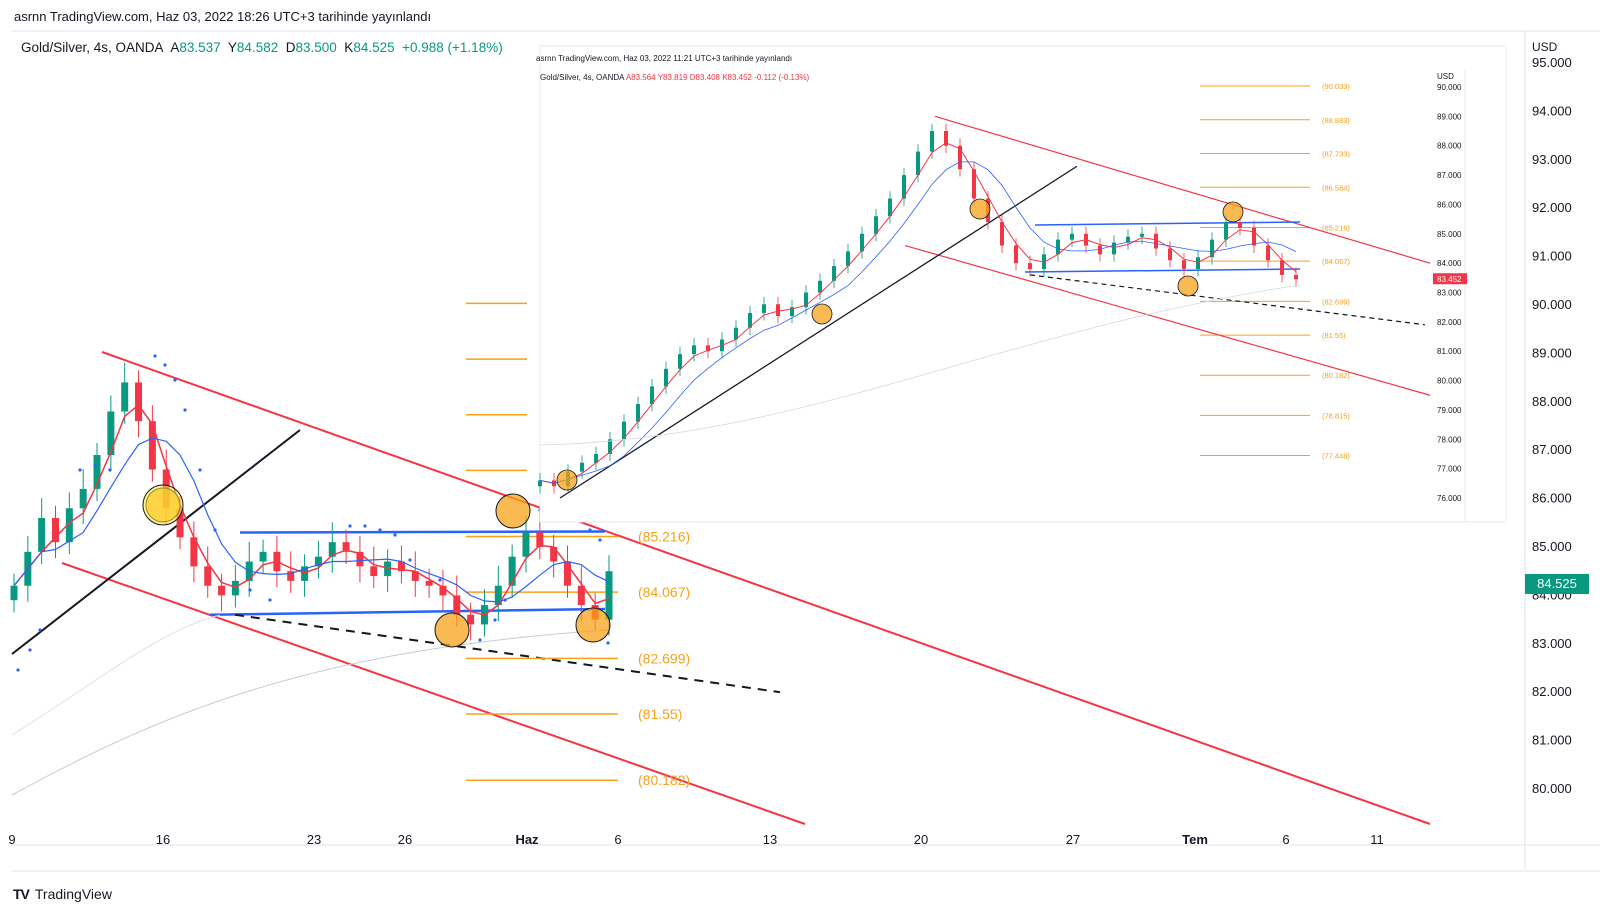 The width and height of the screenshot is (1600, 918). Describe the element at coordinates (1449, 175) in the screenshot. I see `inset-price-tick-label: 87.000` at that location.